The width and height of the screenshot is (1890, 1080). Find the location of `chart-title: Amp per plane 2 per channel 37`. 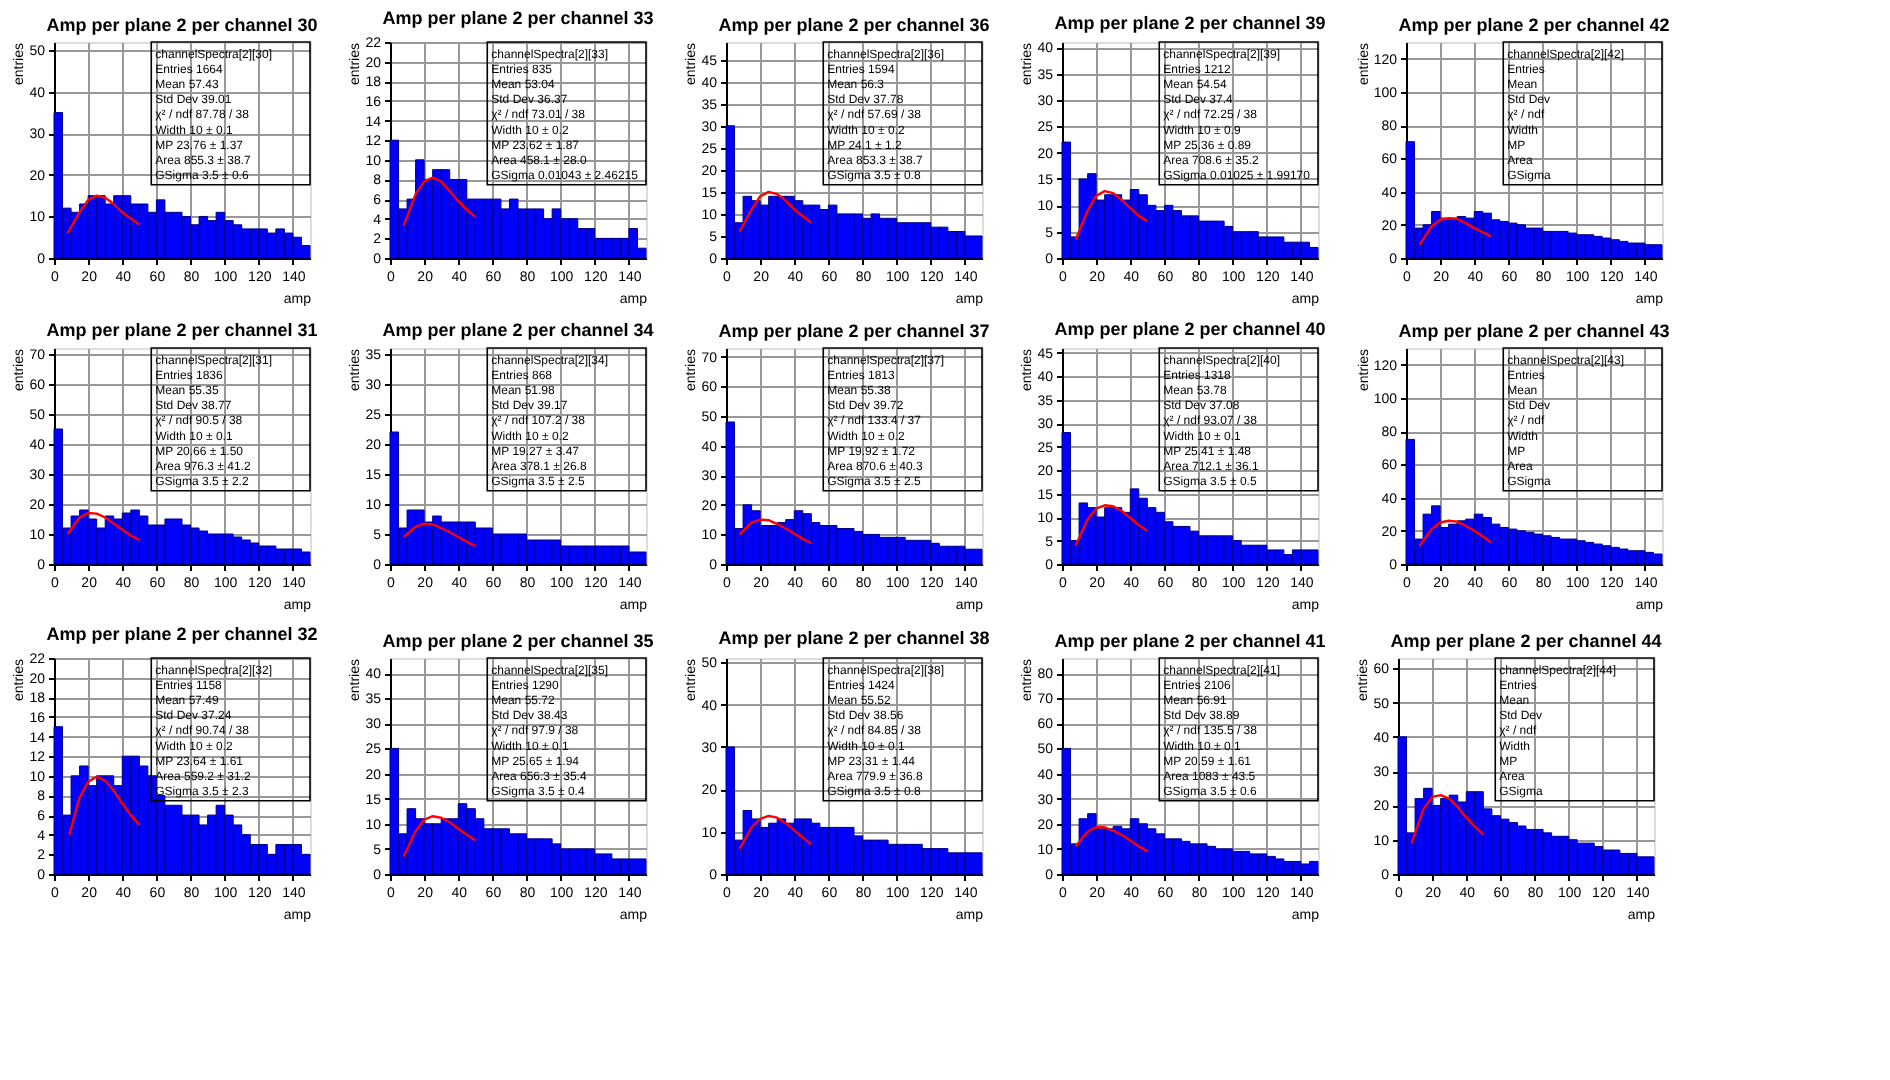

chart-title: Amp per plane 2 per channel 37 is located at coordinates (854, 331).